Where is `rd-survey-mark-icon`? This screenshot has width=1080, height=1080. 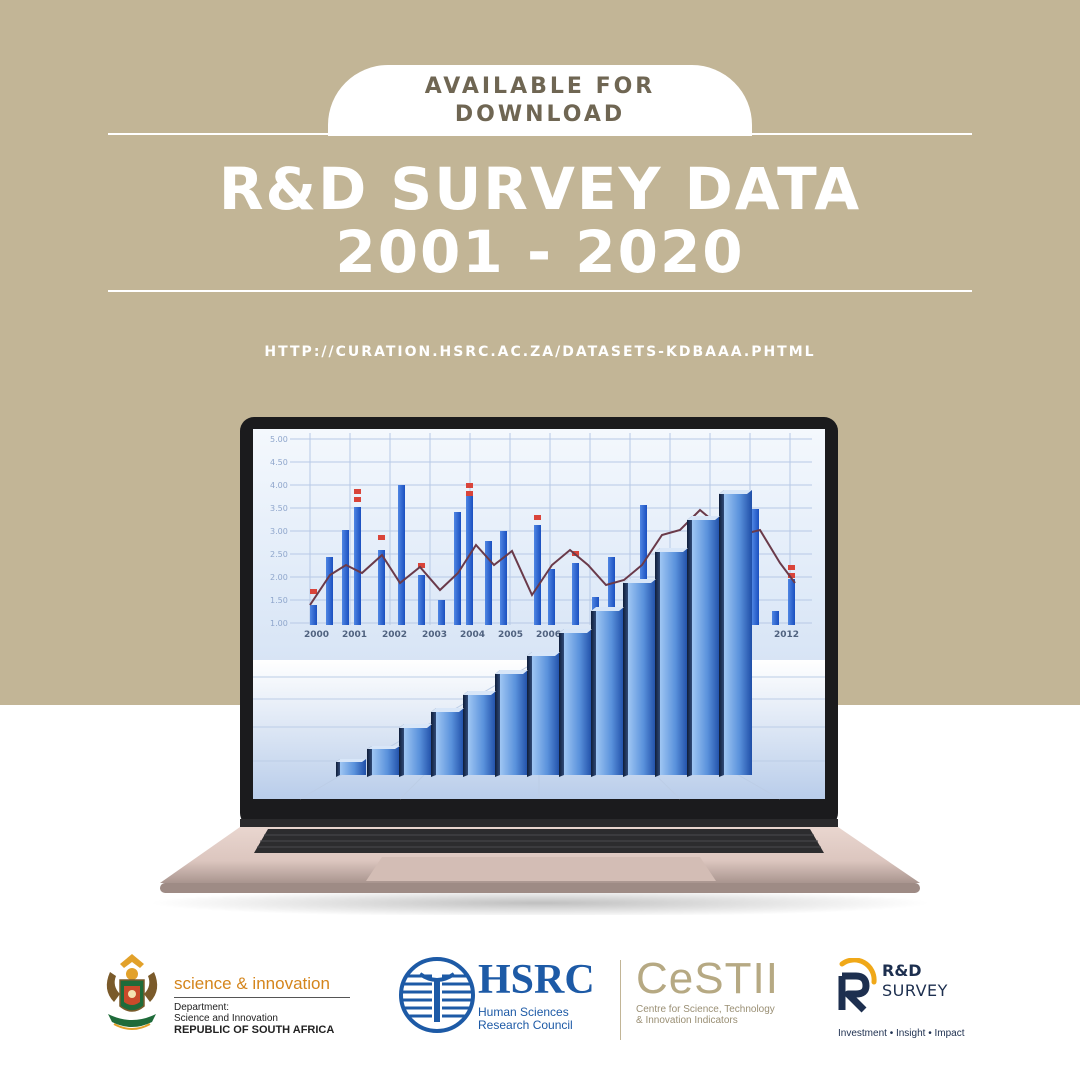
rd-survey-mark-icon is located at coordinates (857, 985).